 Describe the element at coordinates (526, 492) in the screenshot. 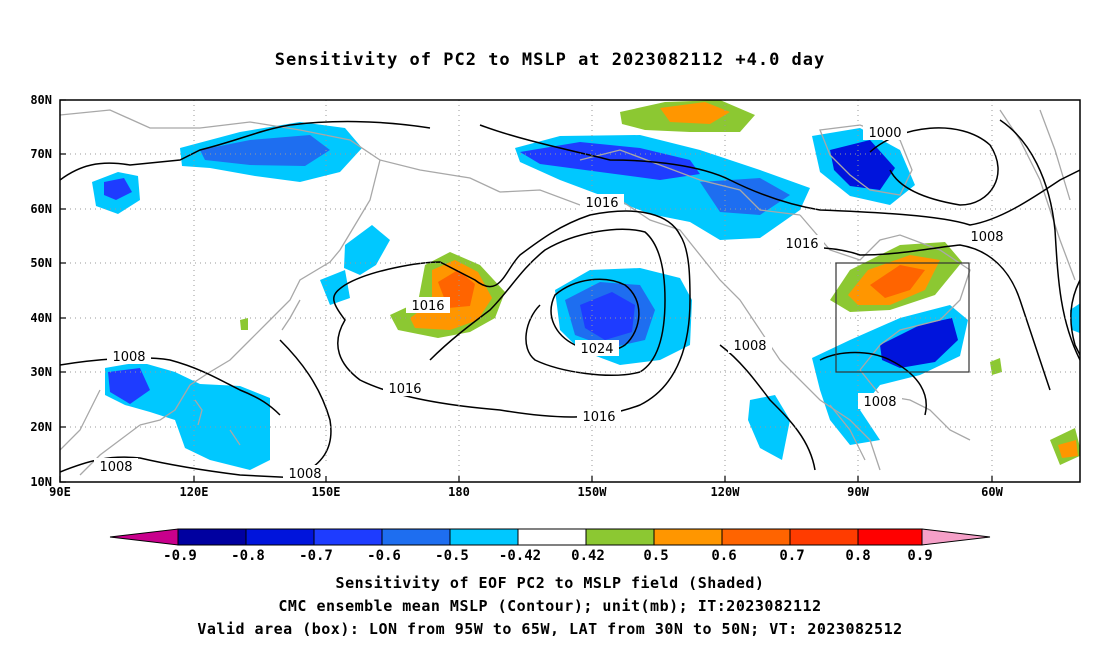

I see `longitude-labels: 90E 120E 150E 180 150W 120W 90W 60W` at that location.